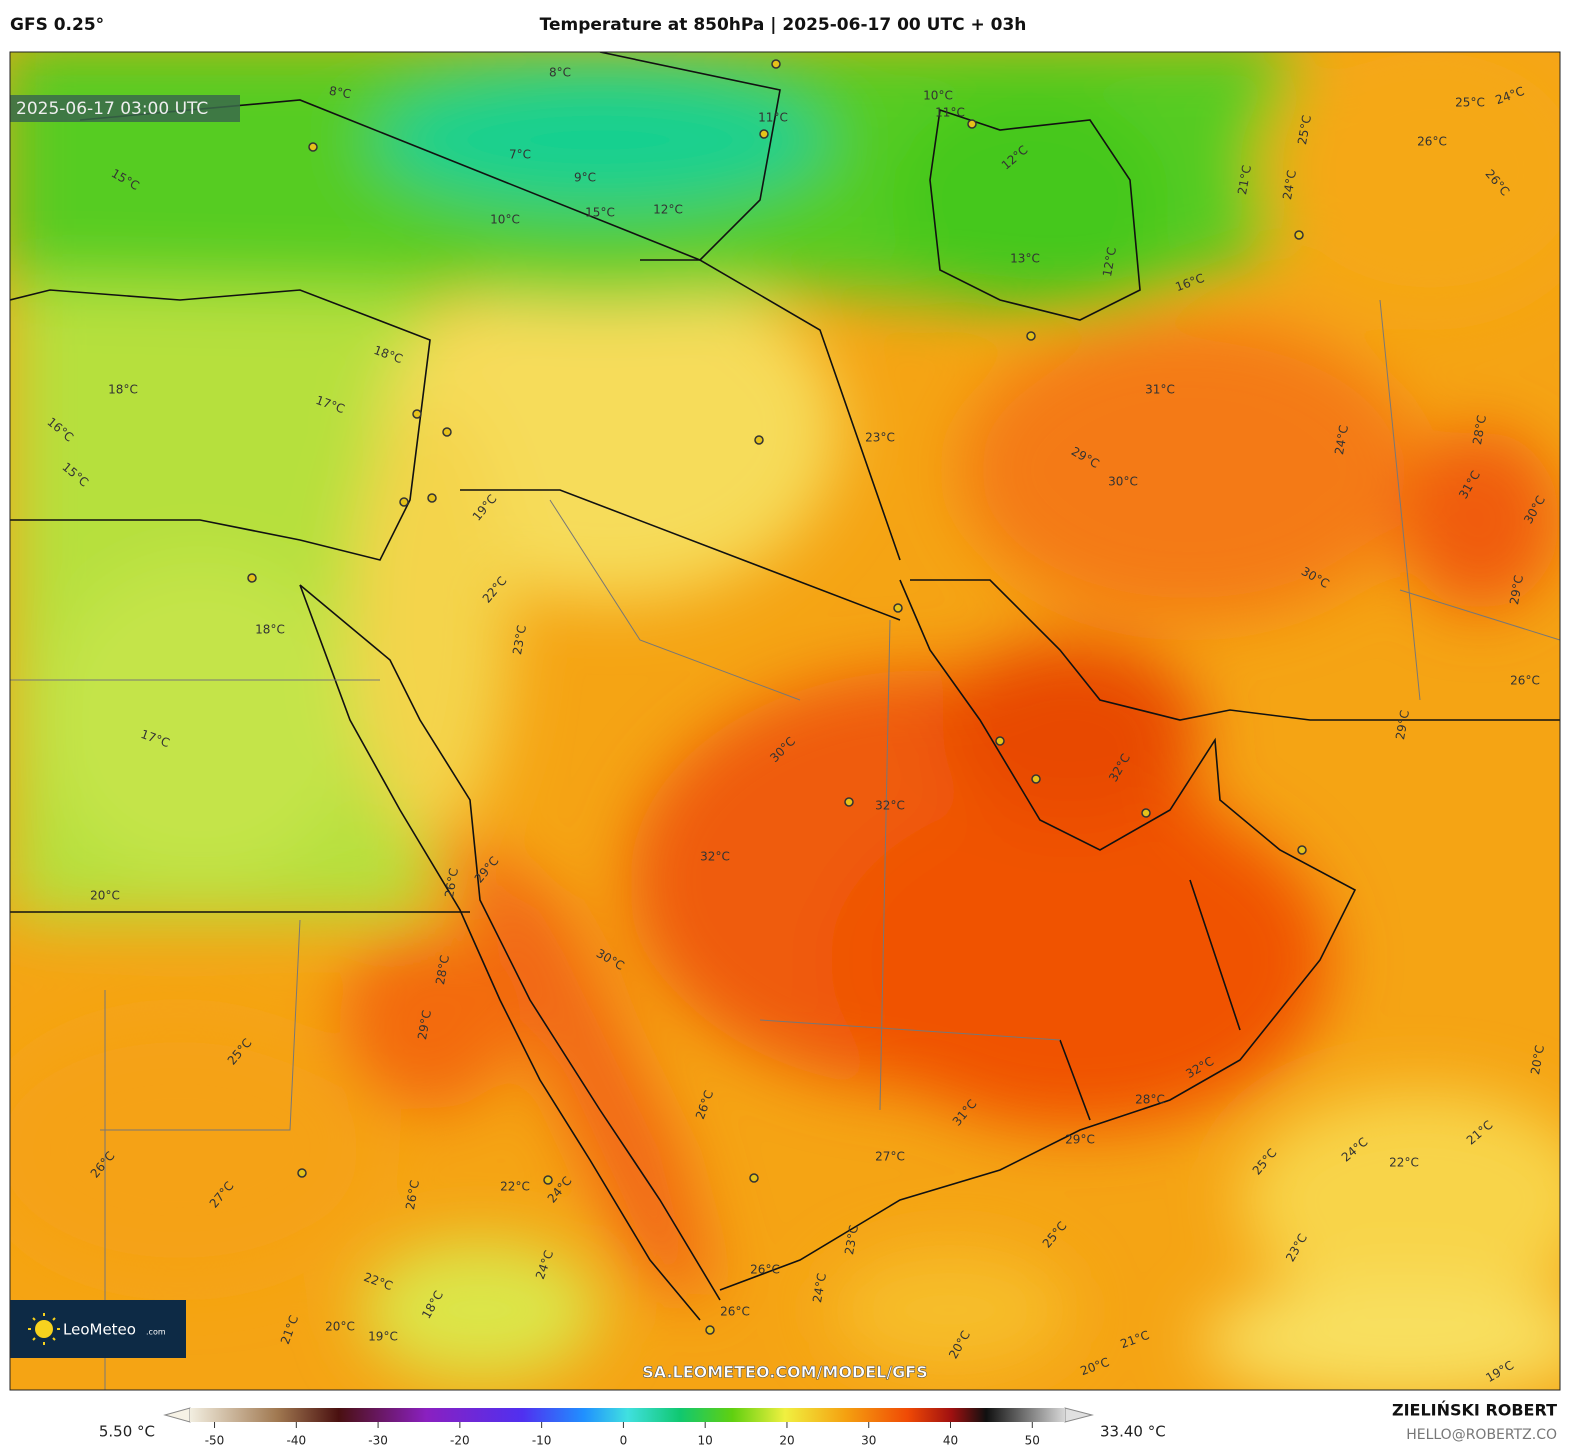  Describe the element at coordinates (520, 155) in the screenshot. I see `contour-label: 7°C` at that location.